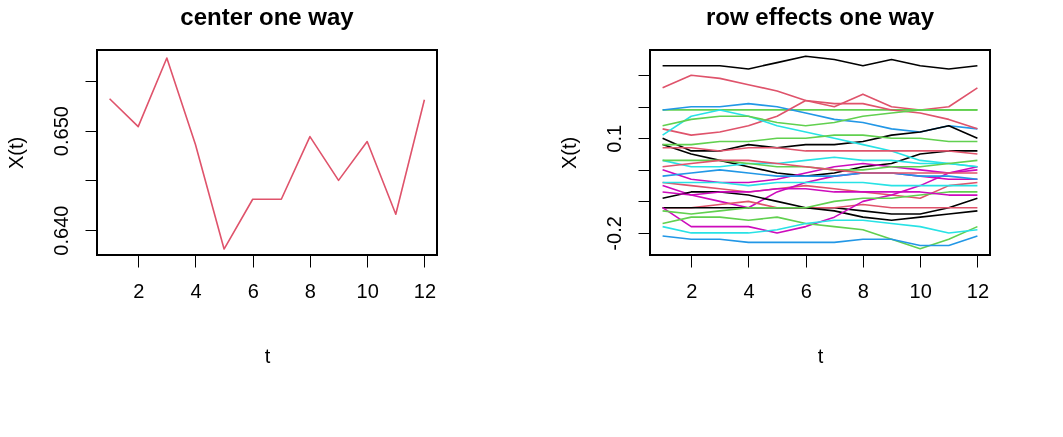 This screenshot has width=1063, height=437. I want to click on y-tick-label: 0.650, so click(60, 131).